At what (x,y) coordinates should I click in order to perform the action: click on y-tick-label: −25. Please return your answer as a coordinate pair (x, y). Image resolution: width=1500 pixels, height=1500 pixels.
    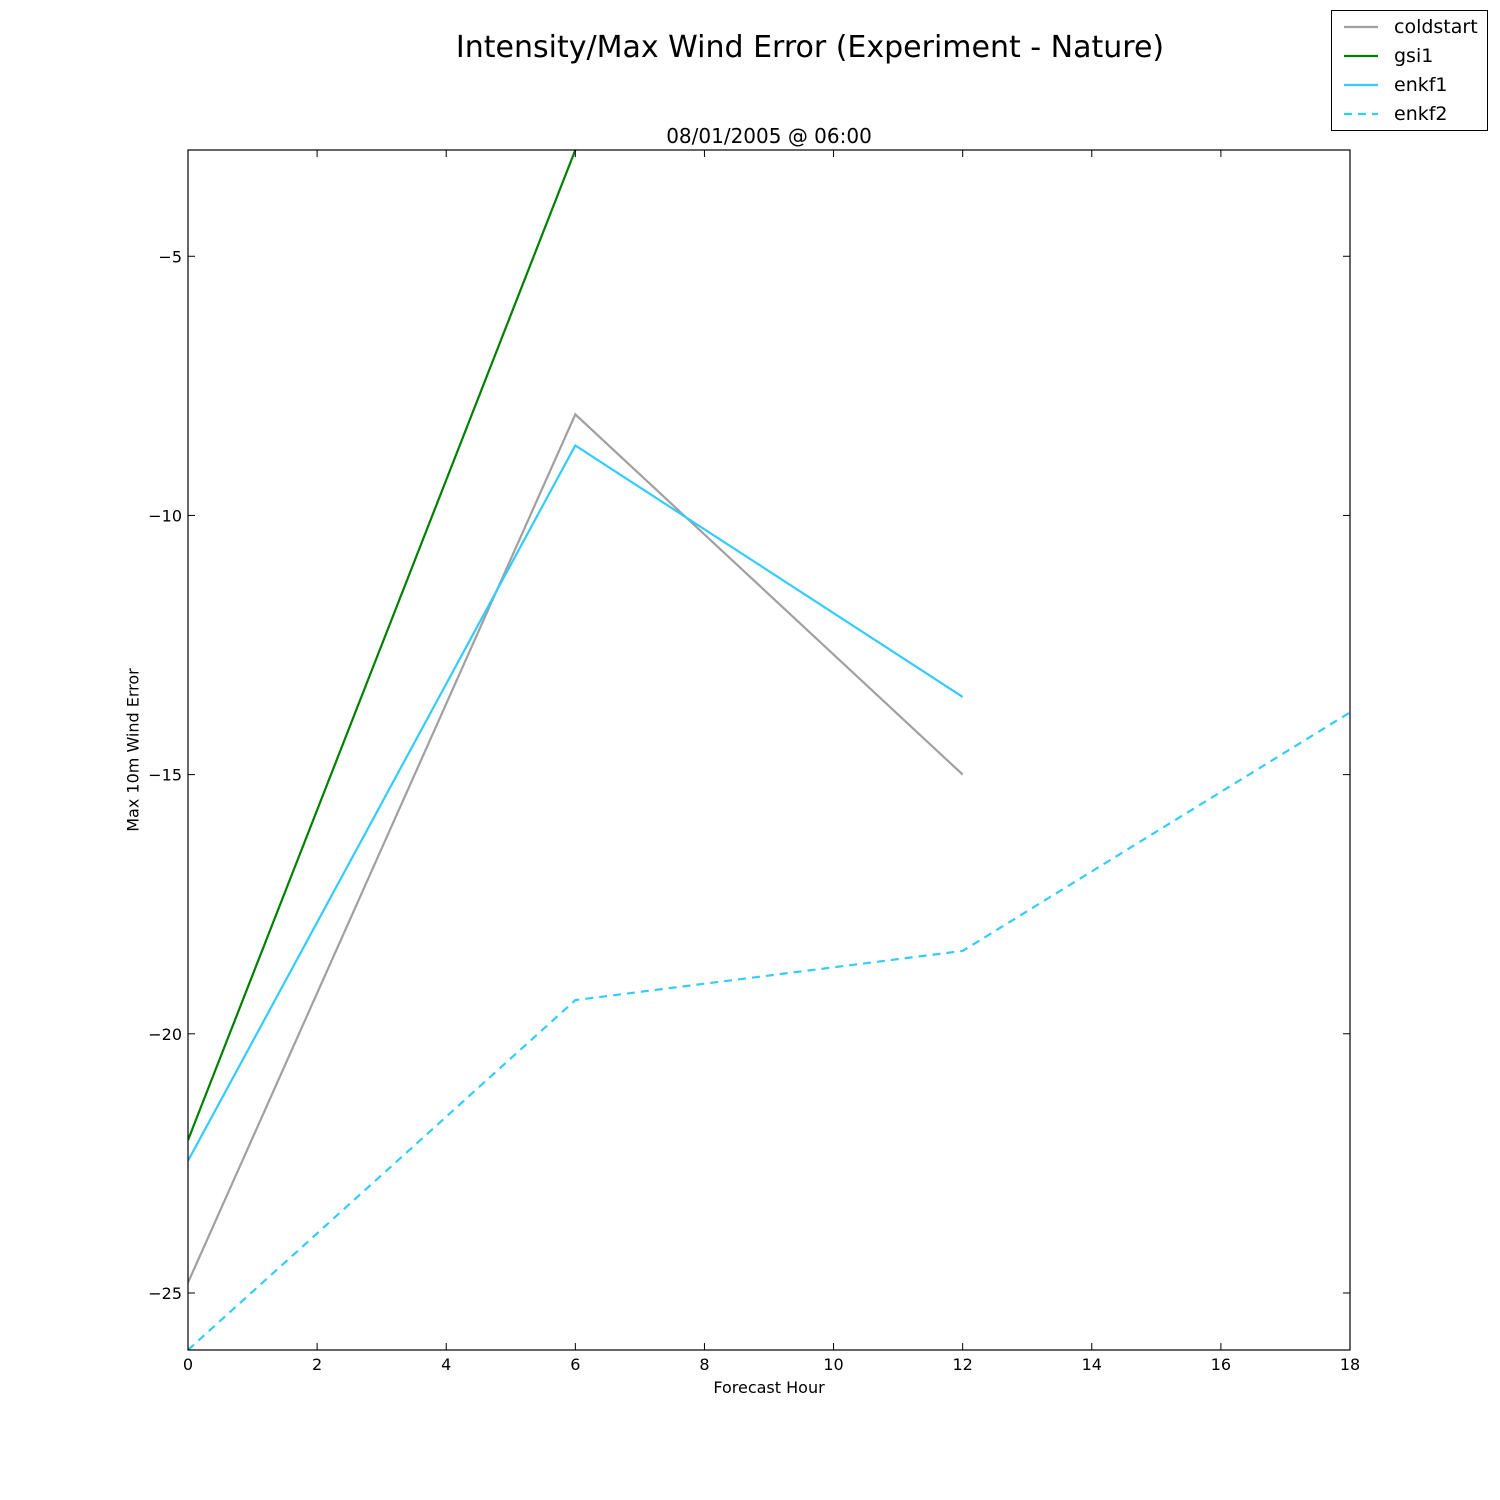
    Looking at the image, I should click on (165, 1293).